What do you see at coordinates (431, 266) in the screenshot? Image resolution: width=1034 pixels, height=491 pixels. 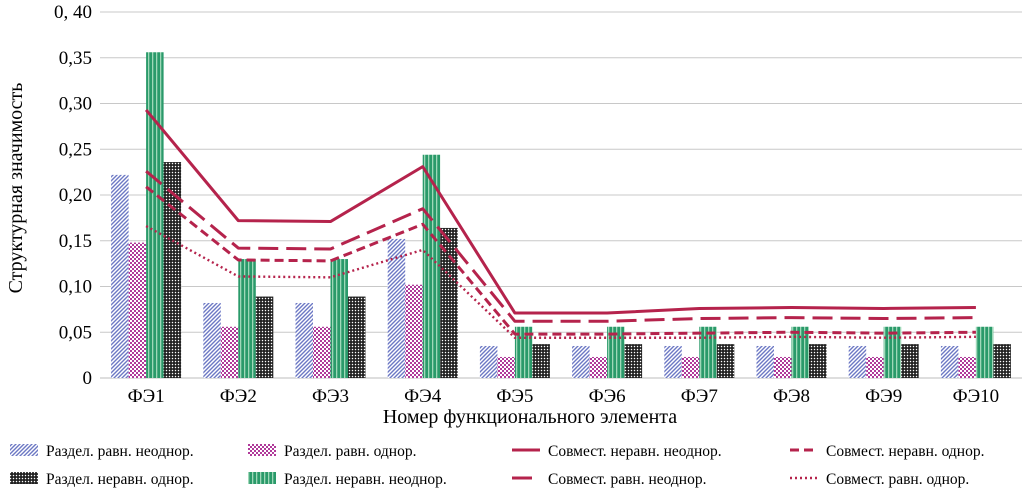 I see `bar-series-3-ФЭ4` at bounding box center [431, 266].